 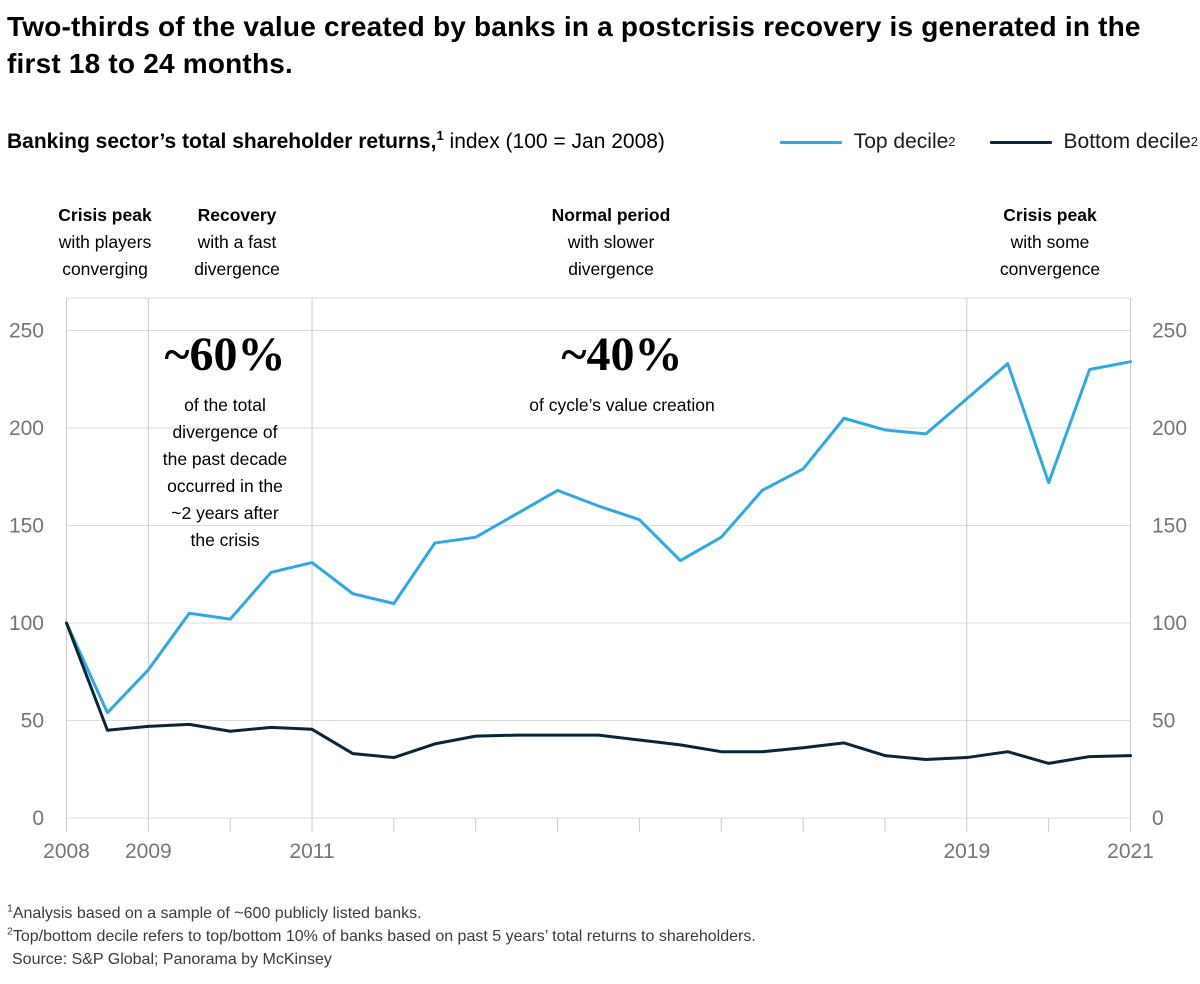 I want to click on legend-item-top-decile: Top decile 2, so click(x=867, y=142).